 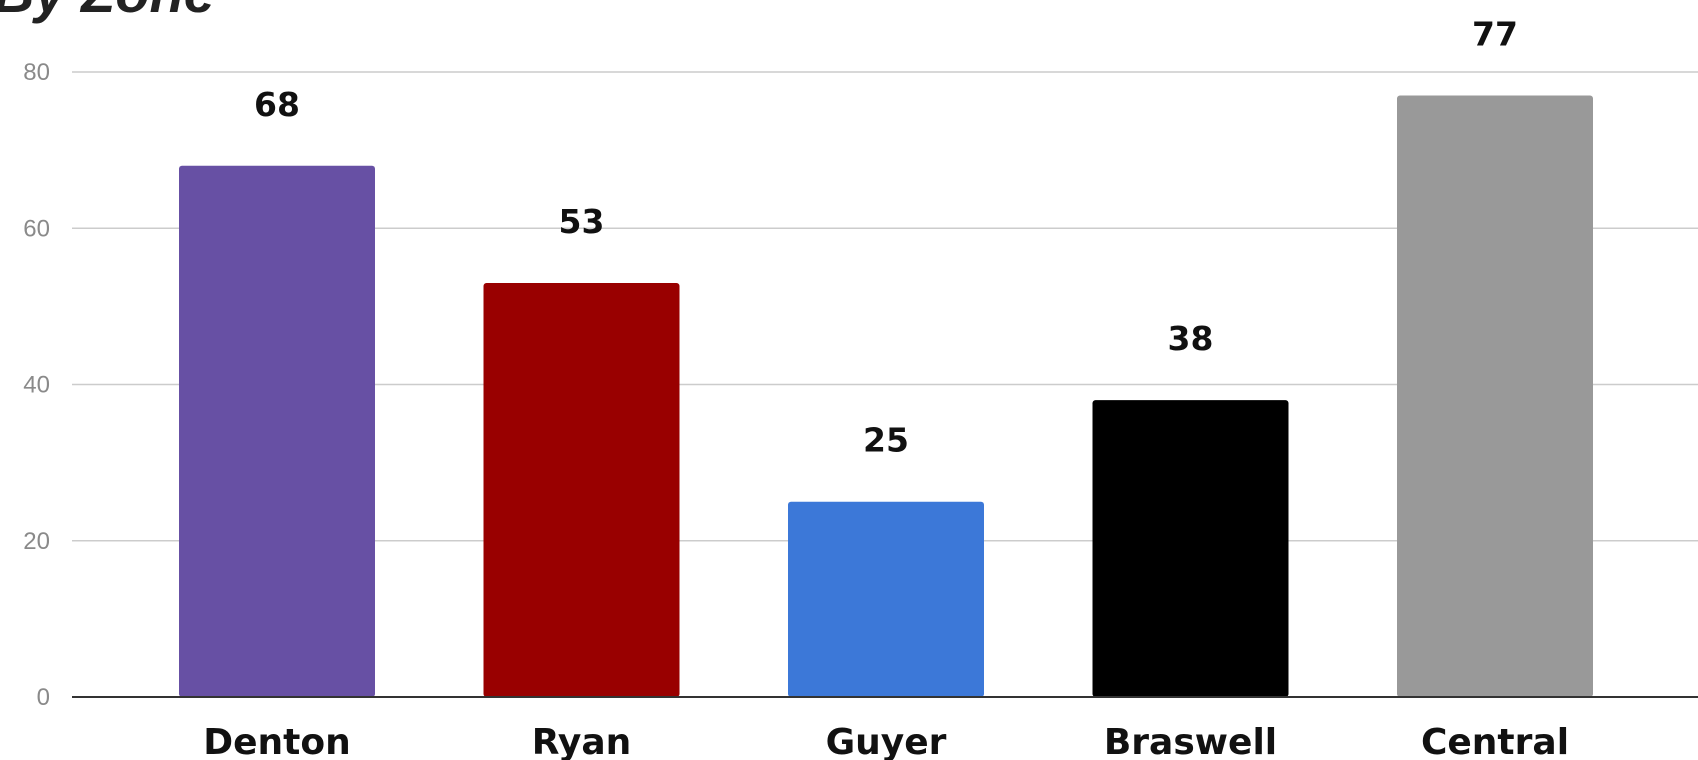 What do you see at coordinates (582, 221) in the screenshot?
I see `data-label-ryan: 53` at bounding box center [582, 221].